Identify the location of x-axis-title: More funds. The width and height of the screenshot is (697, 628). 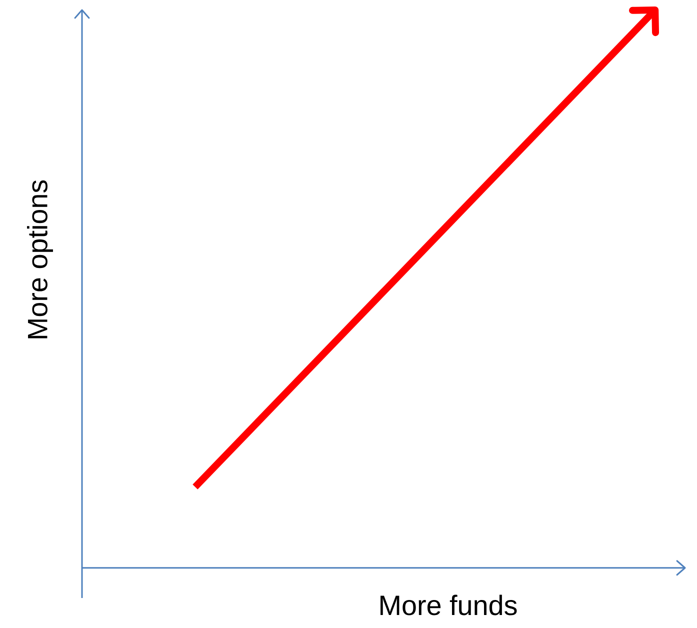
(448, 605).